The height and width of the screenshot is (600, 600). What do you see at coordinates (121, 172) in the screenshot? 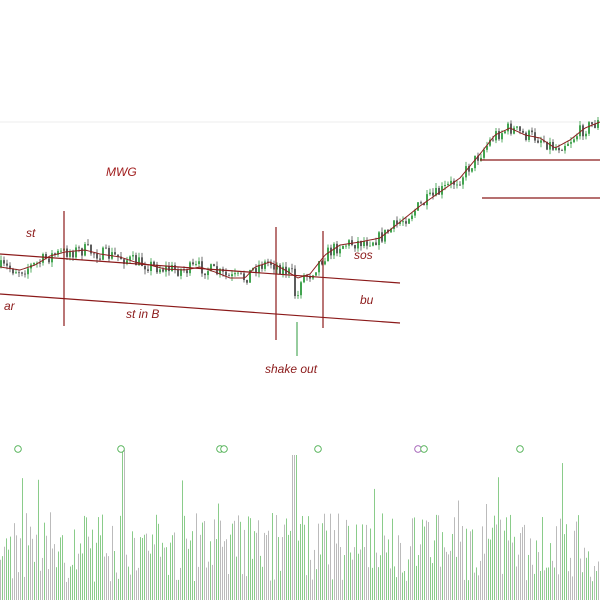
I see `chart-title: MWG` at bounding box center [121, 172].